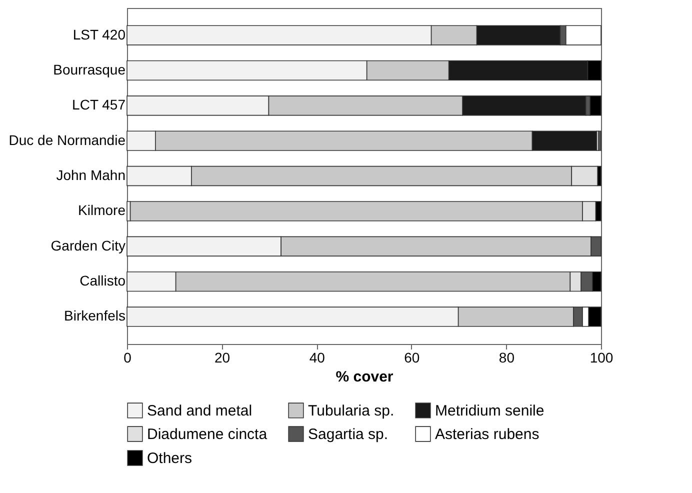 Image resolution: width=692 pixels, height=493 pixels. What do you see at coordinates (102, 210) in the screenshot?
I see `y-tick-label: Kilmore` at bounding box center [102, 210].